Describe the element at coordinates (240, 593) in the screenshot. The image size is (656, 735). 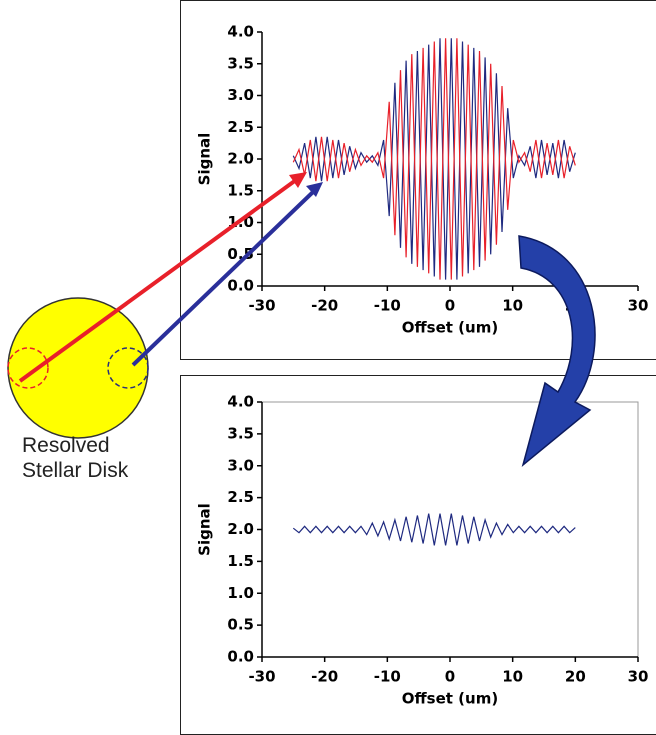
I see `y-tick-label: 1.0` at that location.